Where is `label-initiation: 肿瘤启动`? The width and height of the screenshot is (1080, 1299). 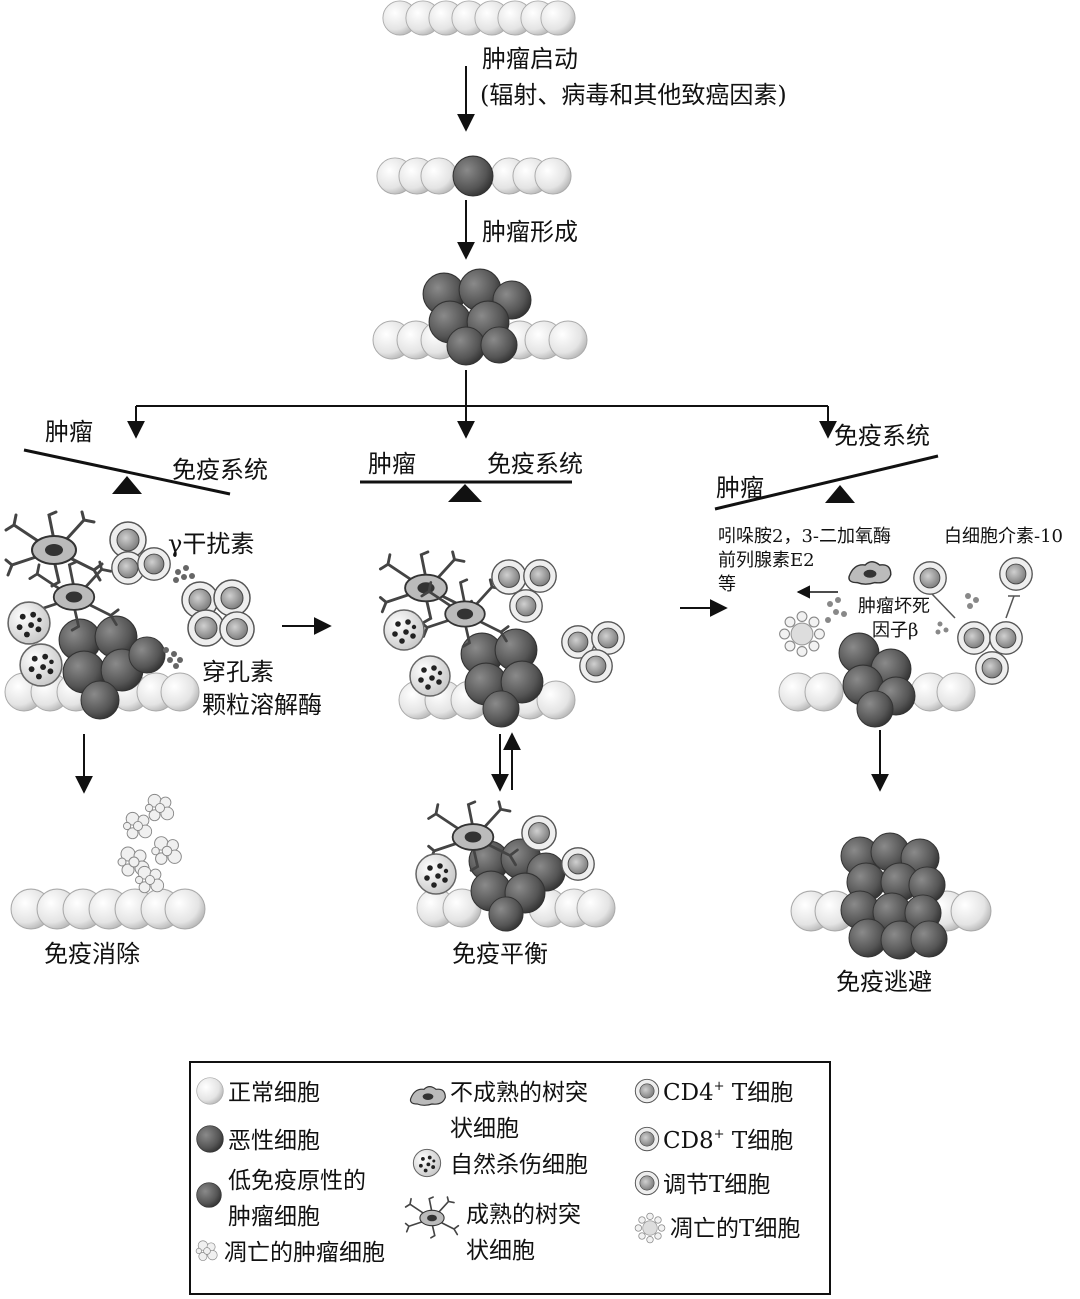
label-initiation: 肿瘤启动 is located at coordinates (530, 59).